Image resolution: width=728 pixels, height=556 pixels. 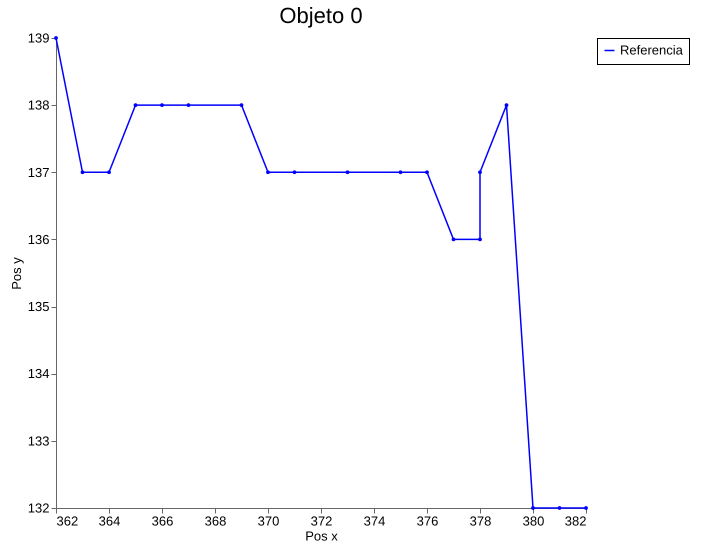 What do you see at coordinates (375, 521) in the screenshot?
I see `x-tick-label: 374` at bounding box center [375, 521].